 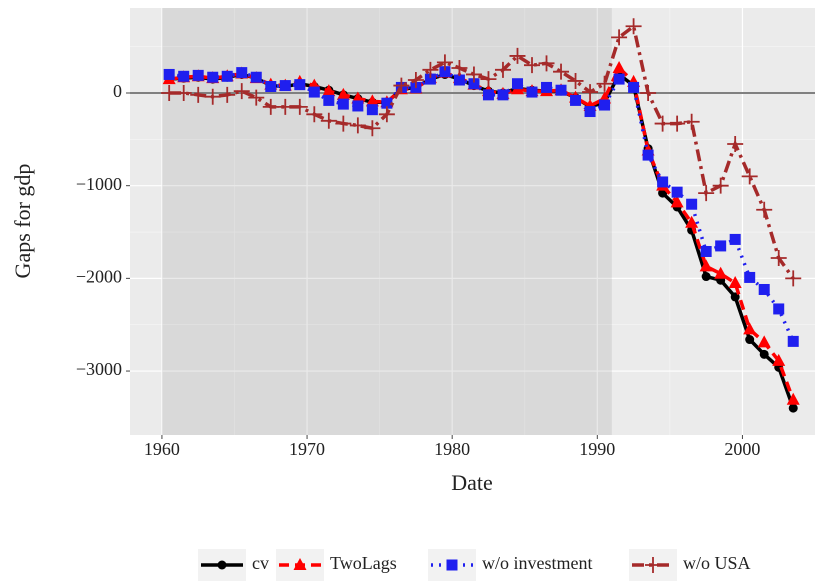 What do you see at coordinates (99, 369) in the screenshot?
I see `y-tick-label: −3000` at bounding box center [99, 369].